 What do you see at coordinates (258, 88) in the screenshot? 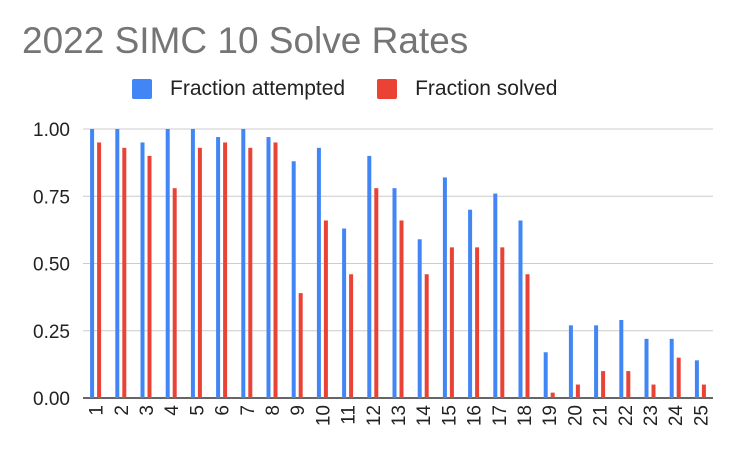
I see `legend-label-attempted: Fraction attempted` at bounding box center [258, 88].